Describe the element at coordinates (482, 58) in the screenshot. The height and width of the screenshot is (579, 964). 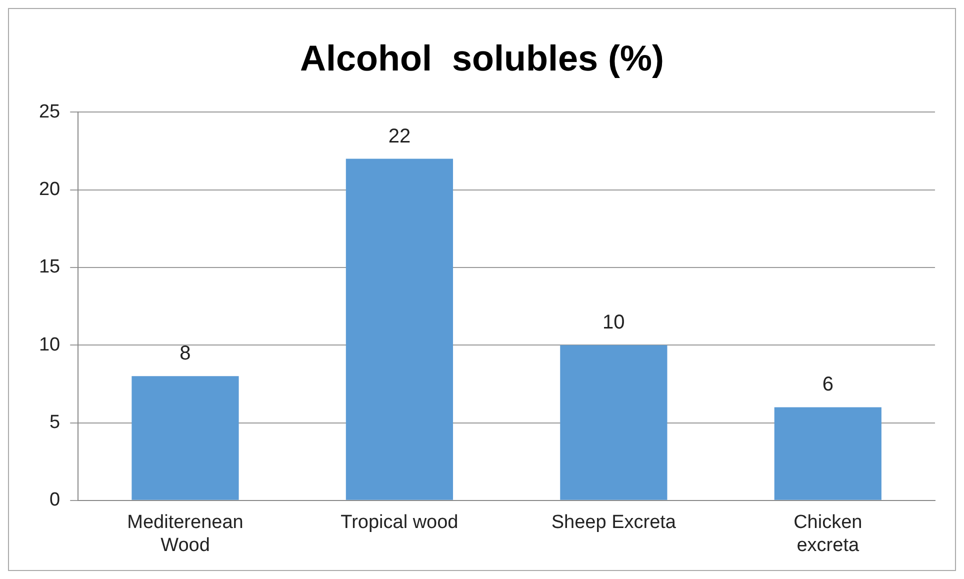
I see `chart-title: Alcohol solubles (%)` at that location.